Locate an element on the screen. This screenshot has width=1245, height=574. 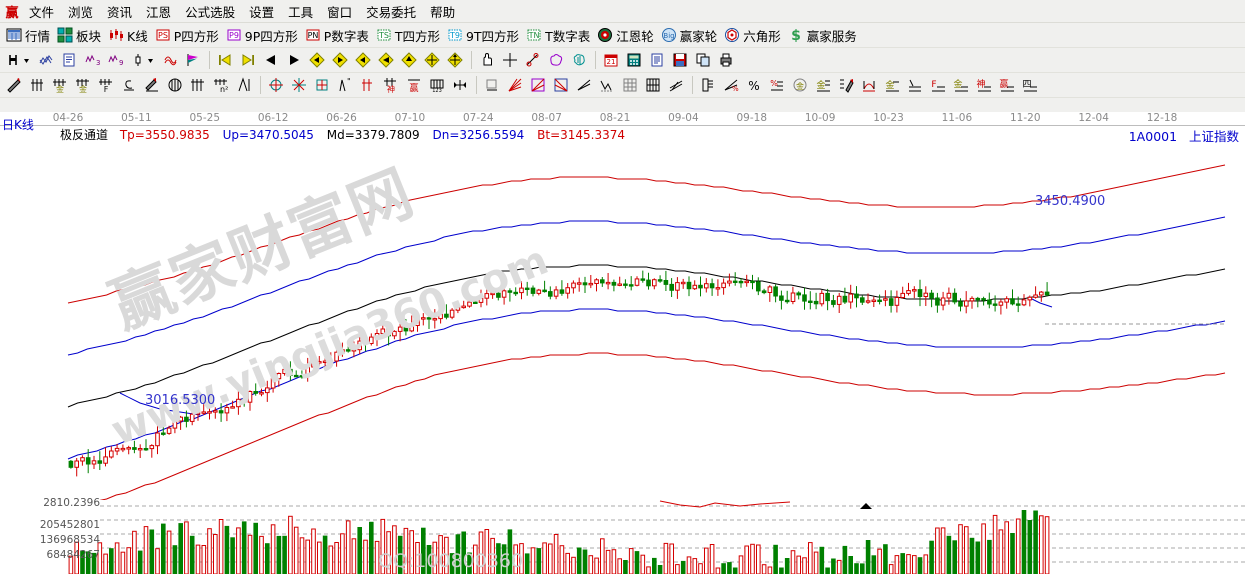
diamond-d-button is located at coordinates (455, 60).